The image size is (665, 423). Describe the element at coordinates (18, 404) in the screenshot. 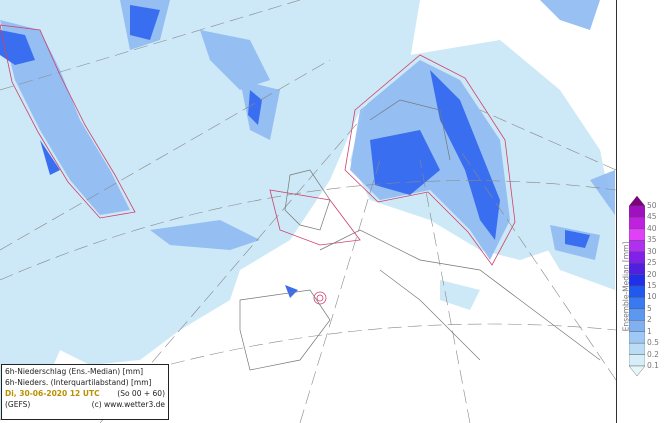

I see `model-name: (GEFS)` at that location.